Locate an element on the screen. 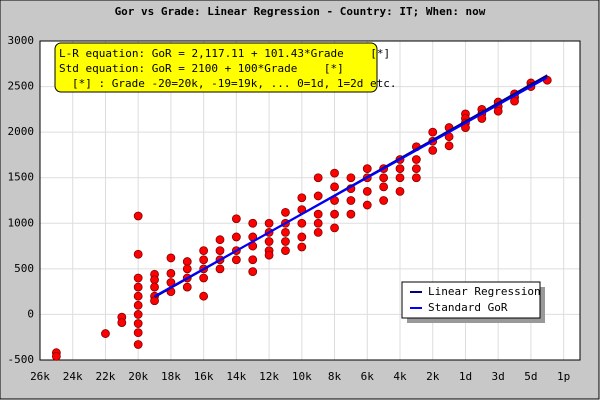  x-tick-label: 16k is located at coordinates (204, 376).